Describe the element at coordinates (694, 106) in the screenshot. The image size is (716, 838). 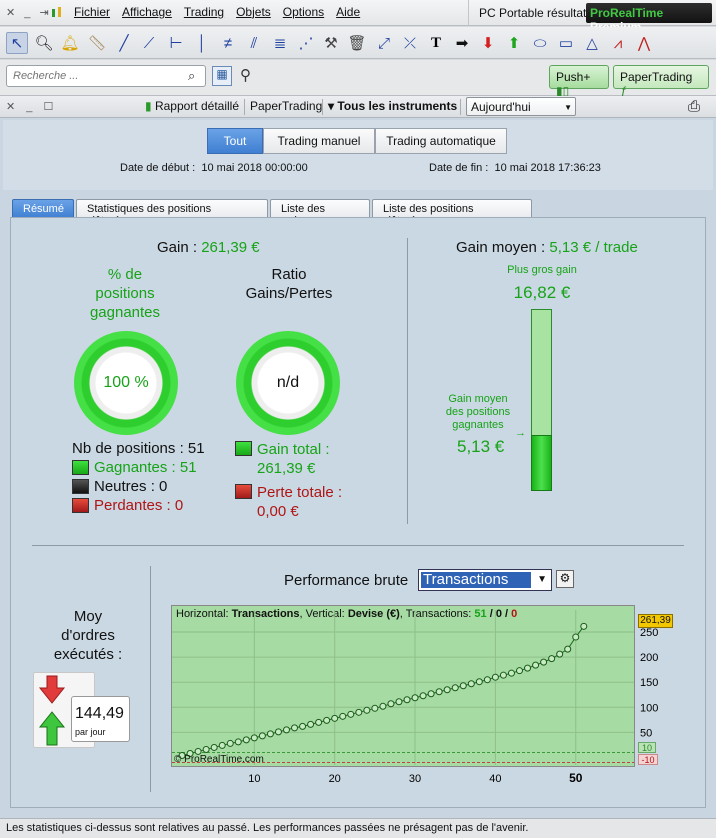
I see `print-icon: ⎙` at that location.